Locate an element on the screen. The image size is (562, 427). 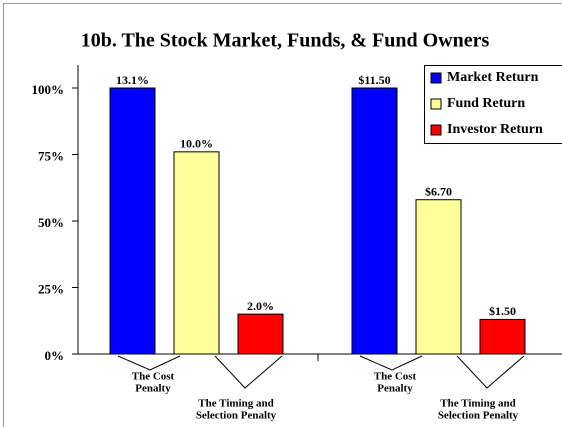
legend-label: Fund Return is located at coordinates (486, 103).